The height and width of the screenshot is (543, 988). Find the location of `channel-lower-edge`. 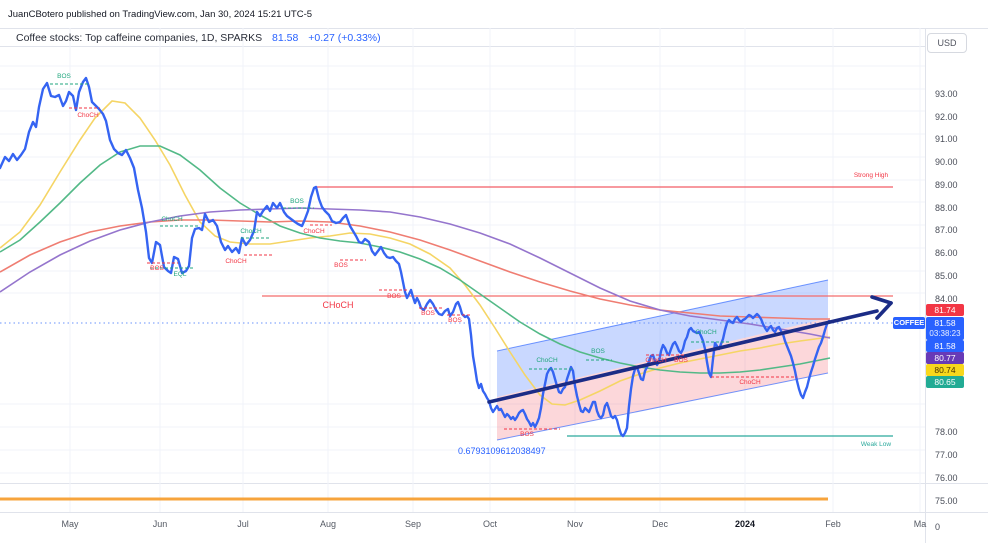

channel-lower-edge is located at coordinates (662, 406).